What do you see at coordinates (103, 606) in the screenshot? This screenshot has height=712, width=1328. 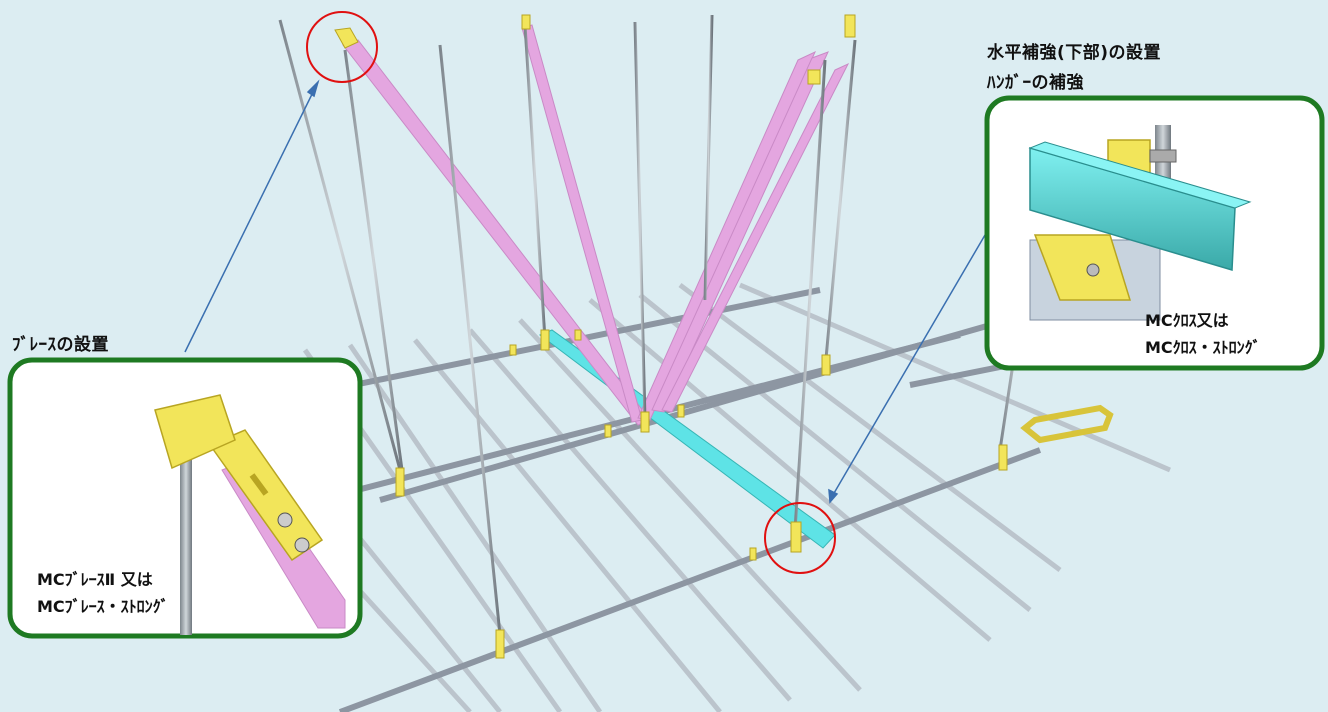 I see `brace-product-label-line2: MCﾌﾞﾚｰｽ・ｽﾄﾛﾝｸﾞ` at bounding box center [103, 606].